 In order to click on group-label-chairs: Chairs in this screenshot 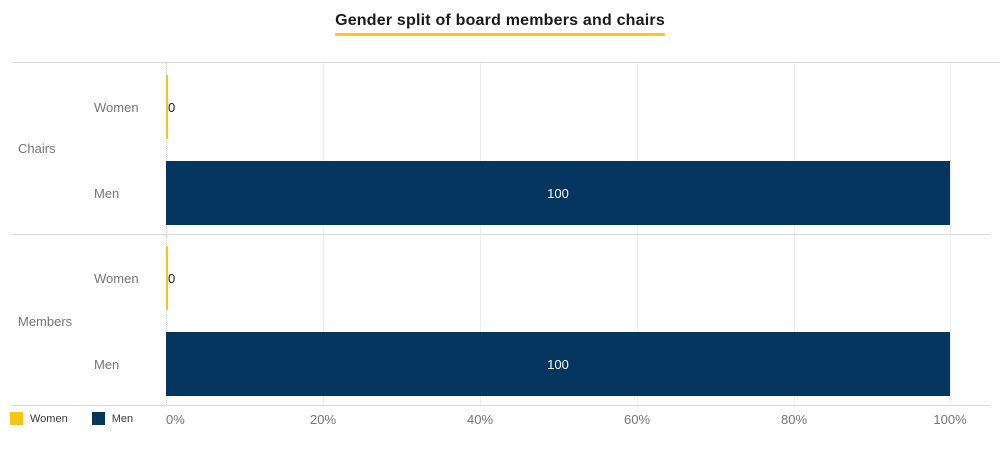, I will do `click(37, 148)`.